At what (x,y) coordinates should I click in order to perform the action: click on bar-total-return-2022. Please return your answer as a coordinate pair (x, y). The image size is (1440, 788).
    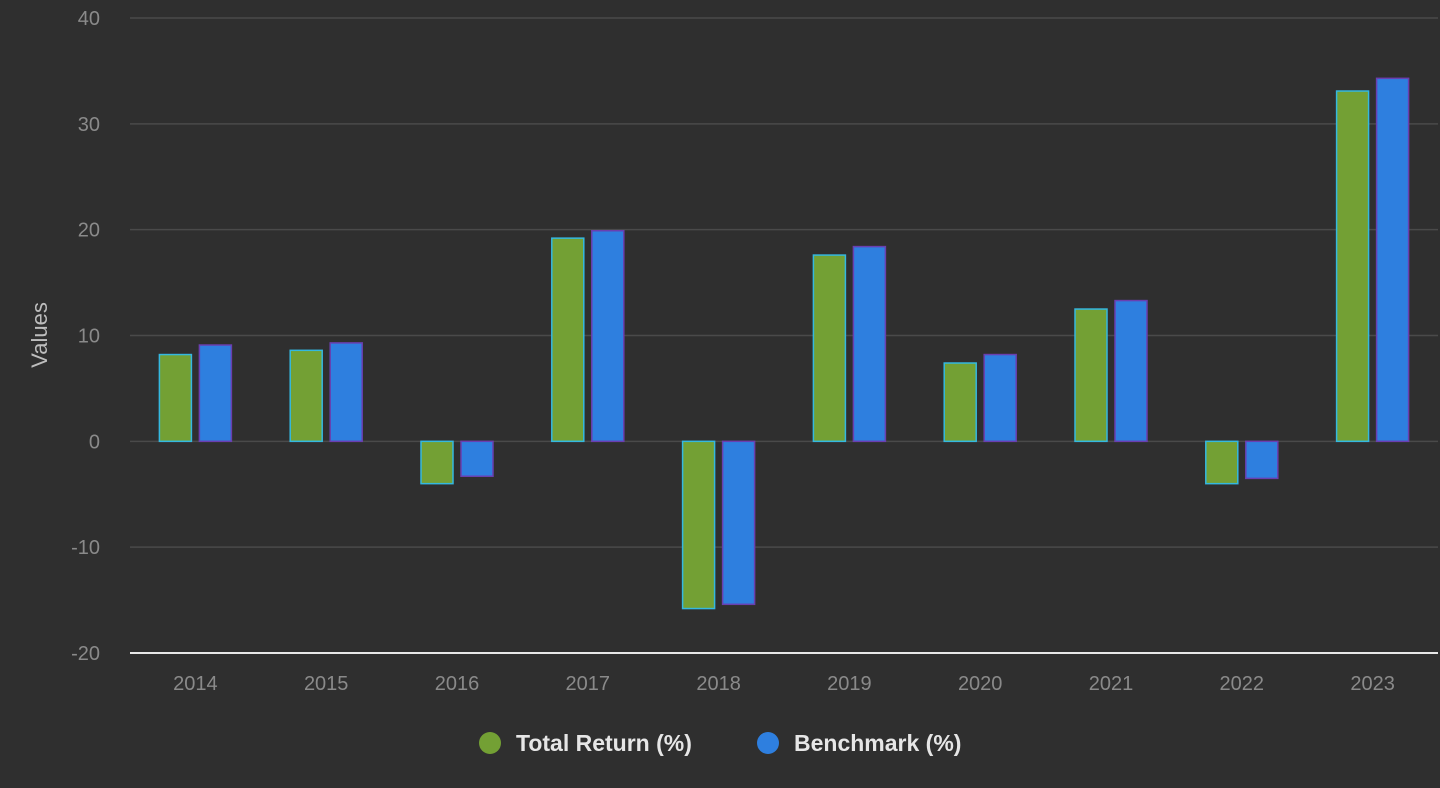
    Looking at the image, I should click on (1222, 462).